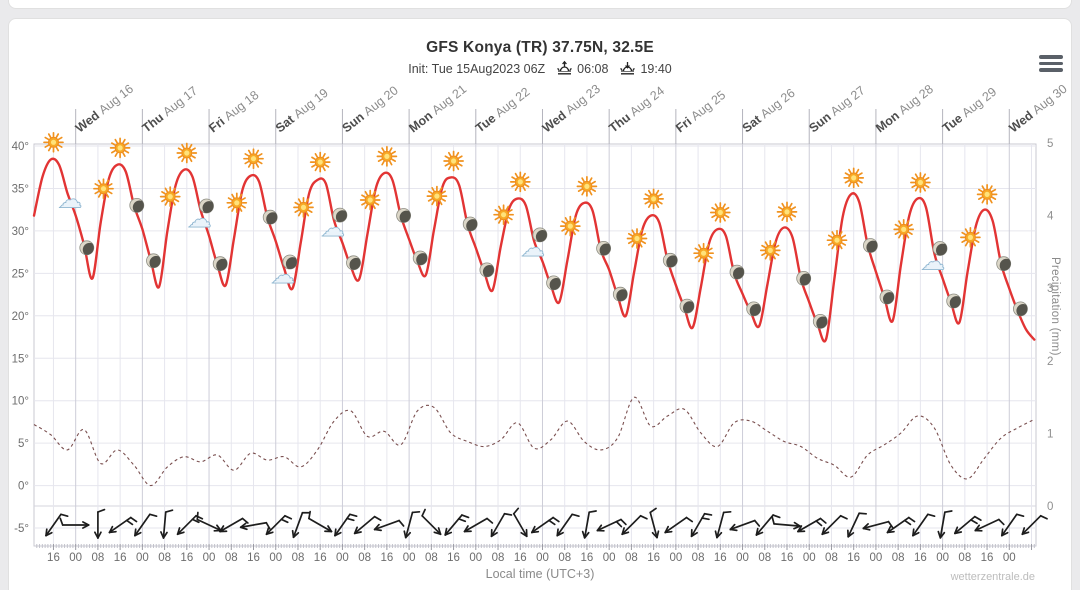  What do you see at coordinates (23, 444) in the screenshot?
I see `svg-text: 5°` at bounding box center [23, 444].